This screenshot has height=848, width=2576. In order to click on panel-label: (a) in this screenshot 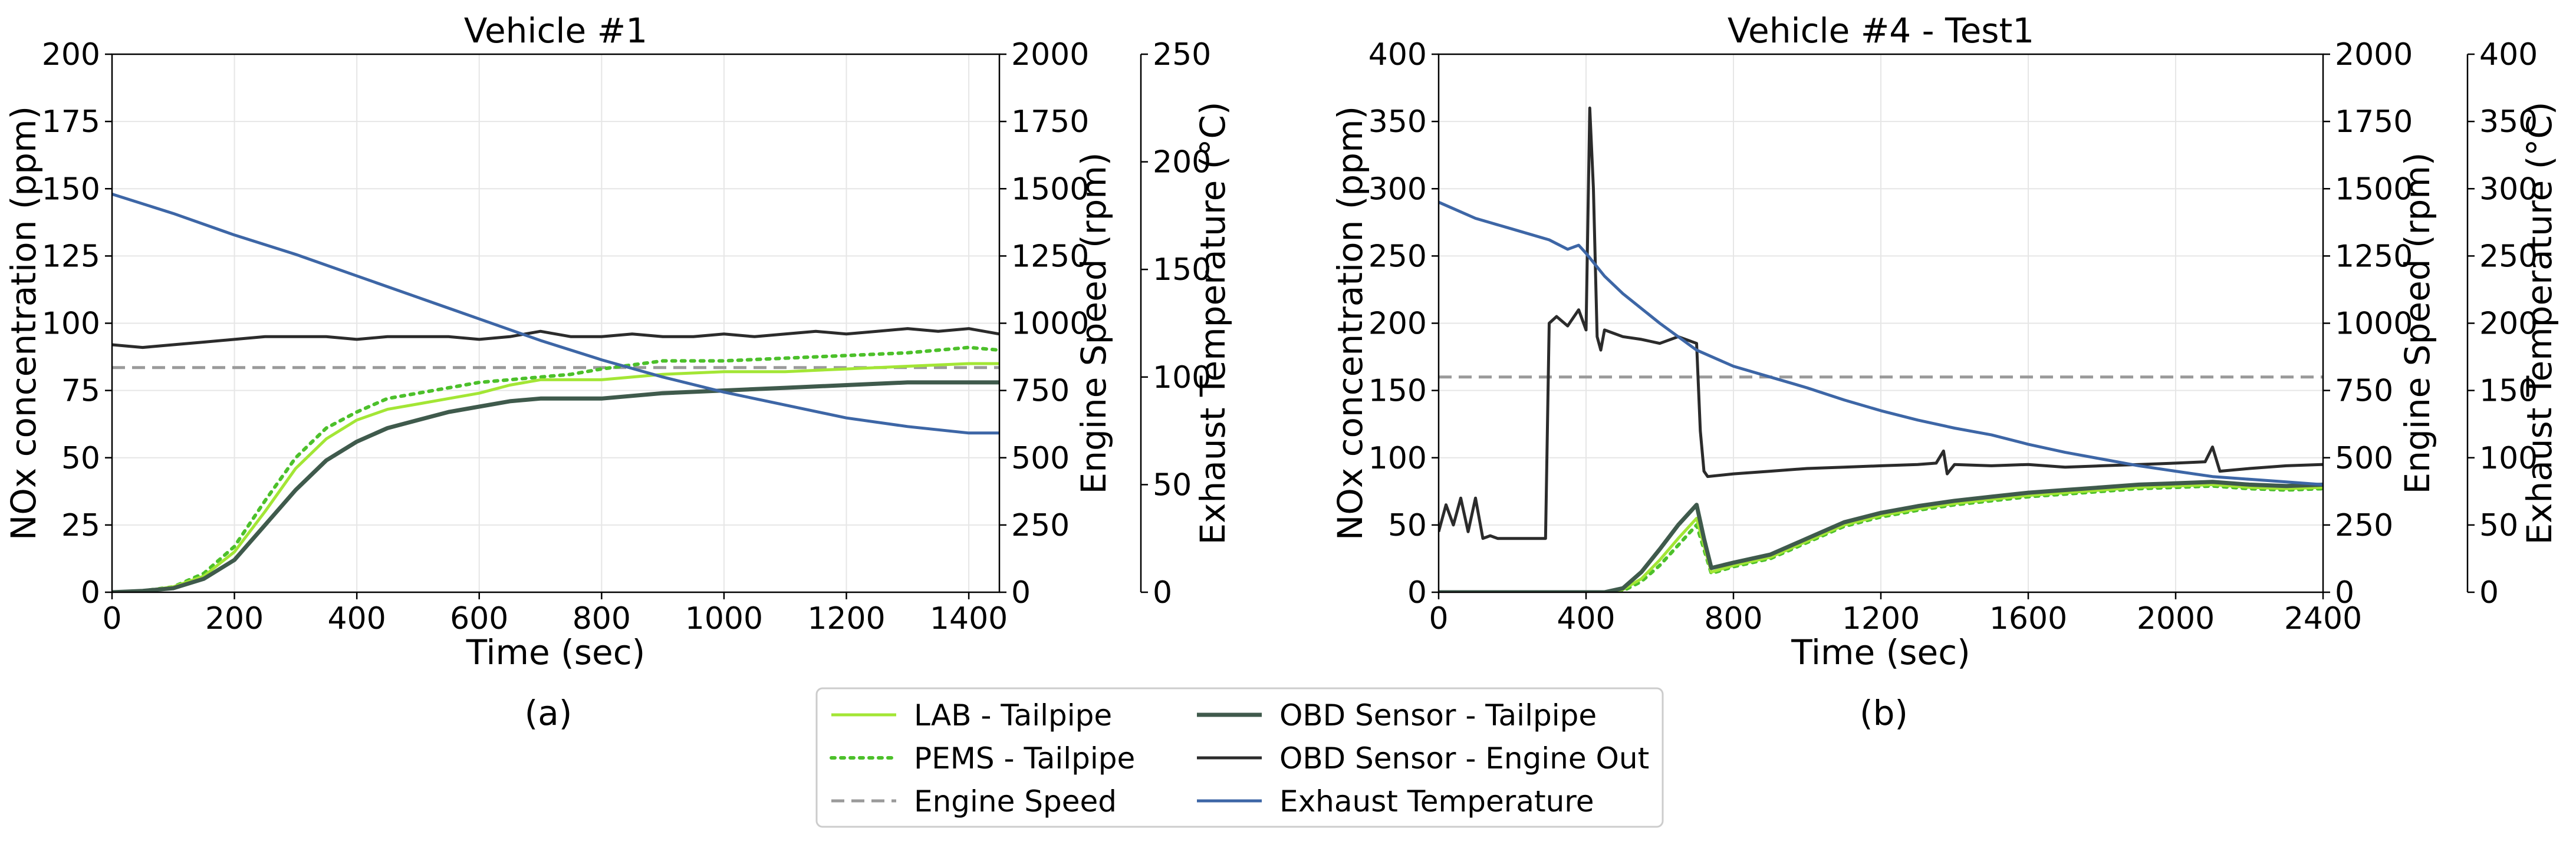, I will do `click(549, 713)`.